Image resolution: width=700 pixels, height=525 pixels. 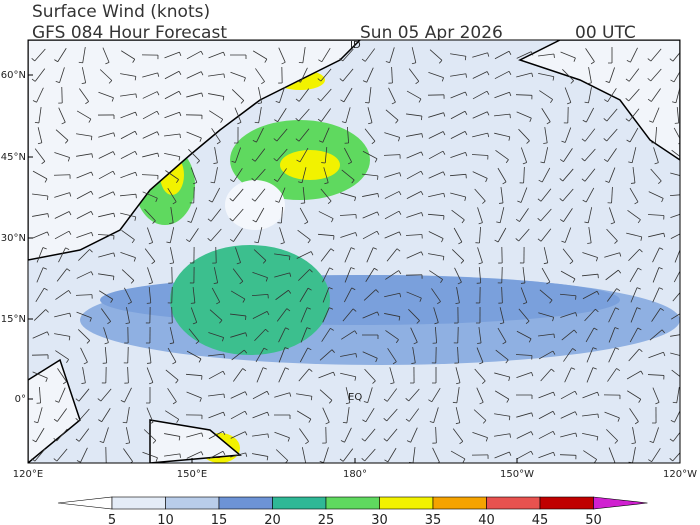 I want to click on lon-label: 150°W, so click(x=517, y=474).